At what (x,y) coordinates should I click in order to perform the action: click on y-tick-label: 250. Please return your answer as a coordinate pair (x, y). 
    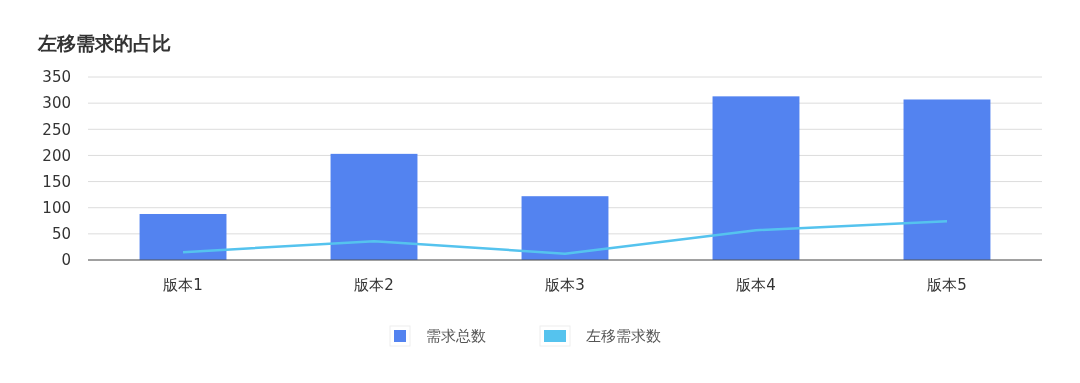
    Looking at the image, I should click on (56, 129).